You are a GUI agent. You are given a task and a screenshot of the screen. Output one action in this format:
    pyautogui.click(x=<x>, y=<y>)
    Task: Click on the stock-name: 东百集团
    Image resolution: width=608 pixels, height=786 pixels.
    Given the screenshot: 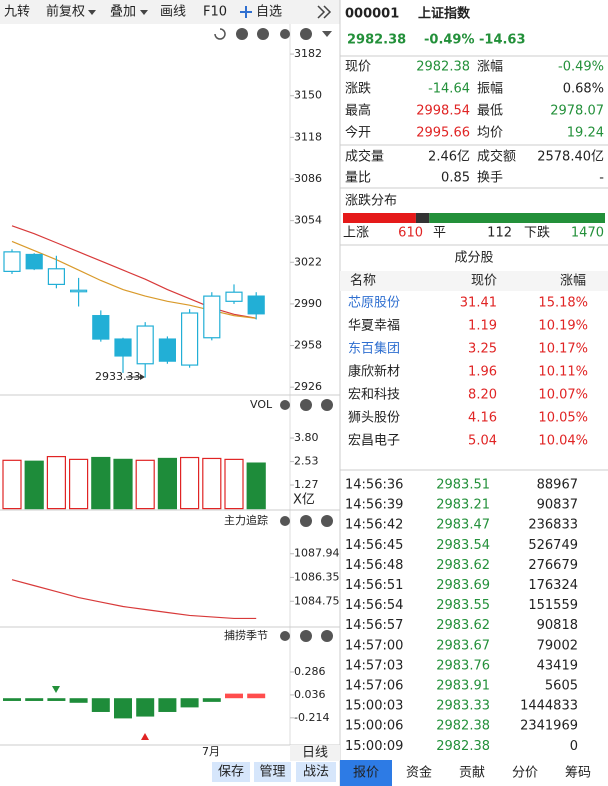 What is the action you would take?
    pyautogui.click(x=374, y=349)
    